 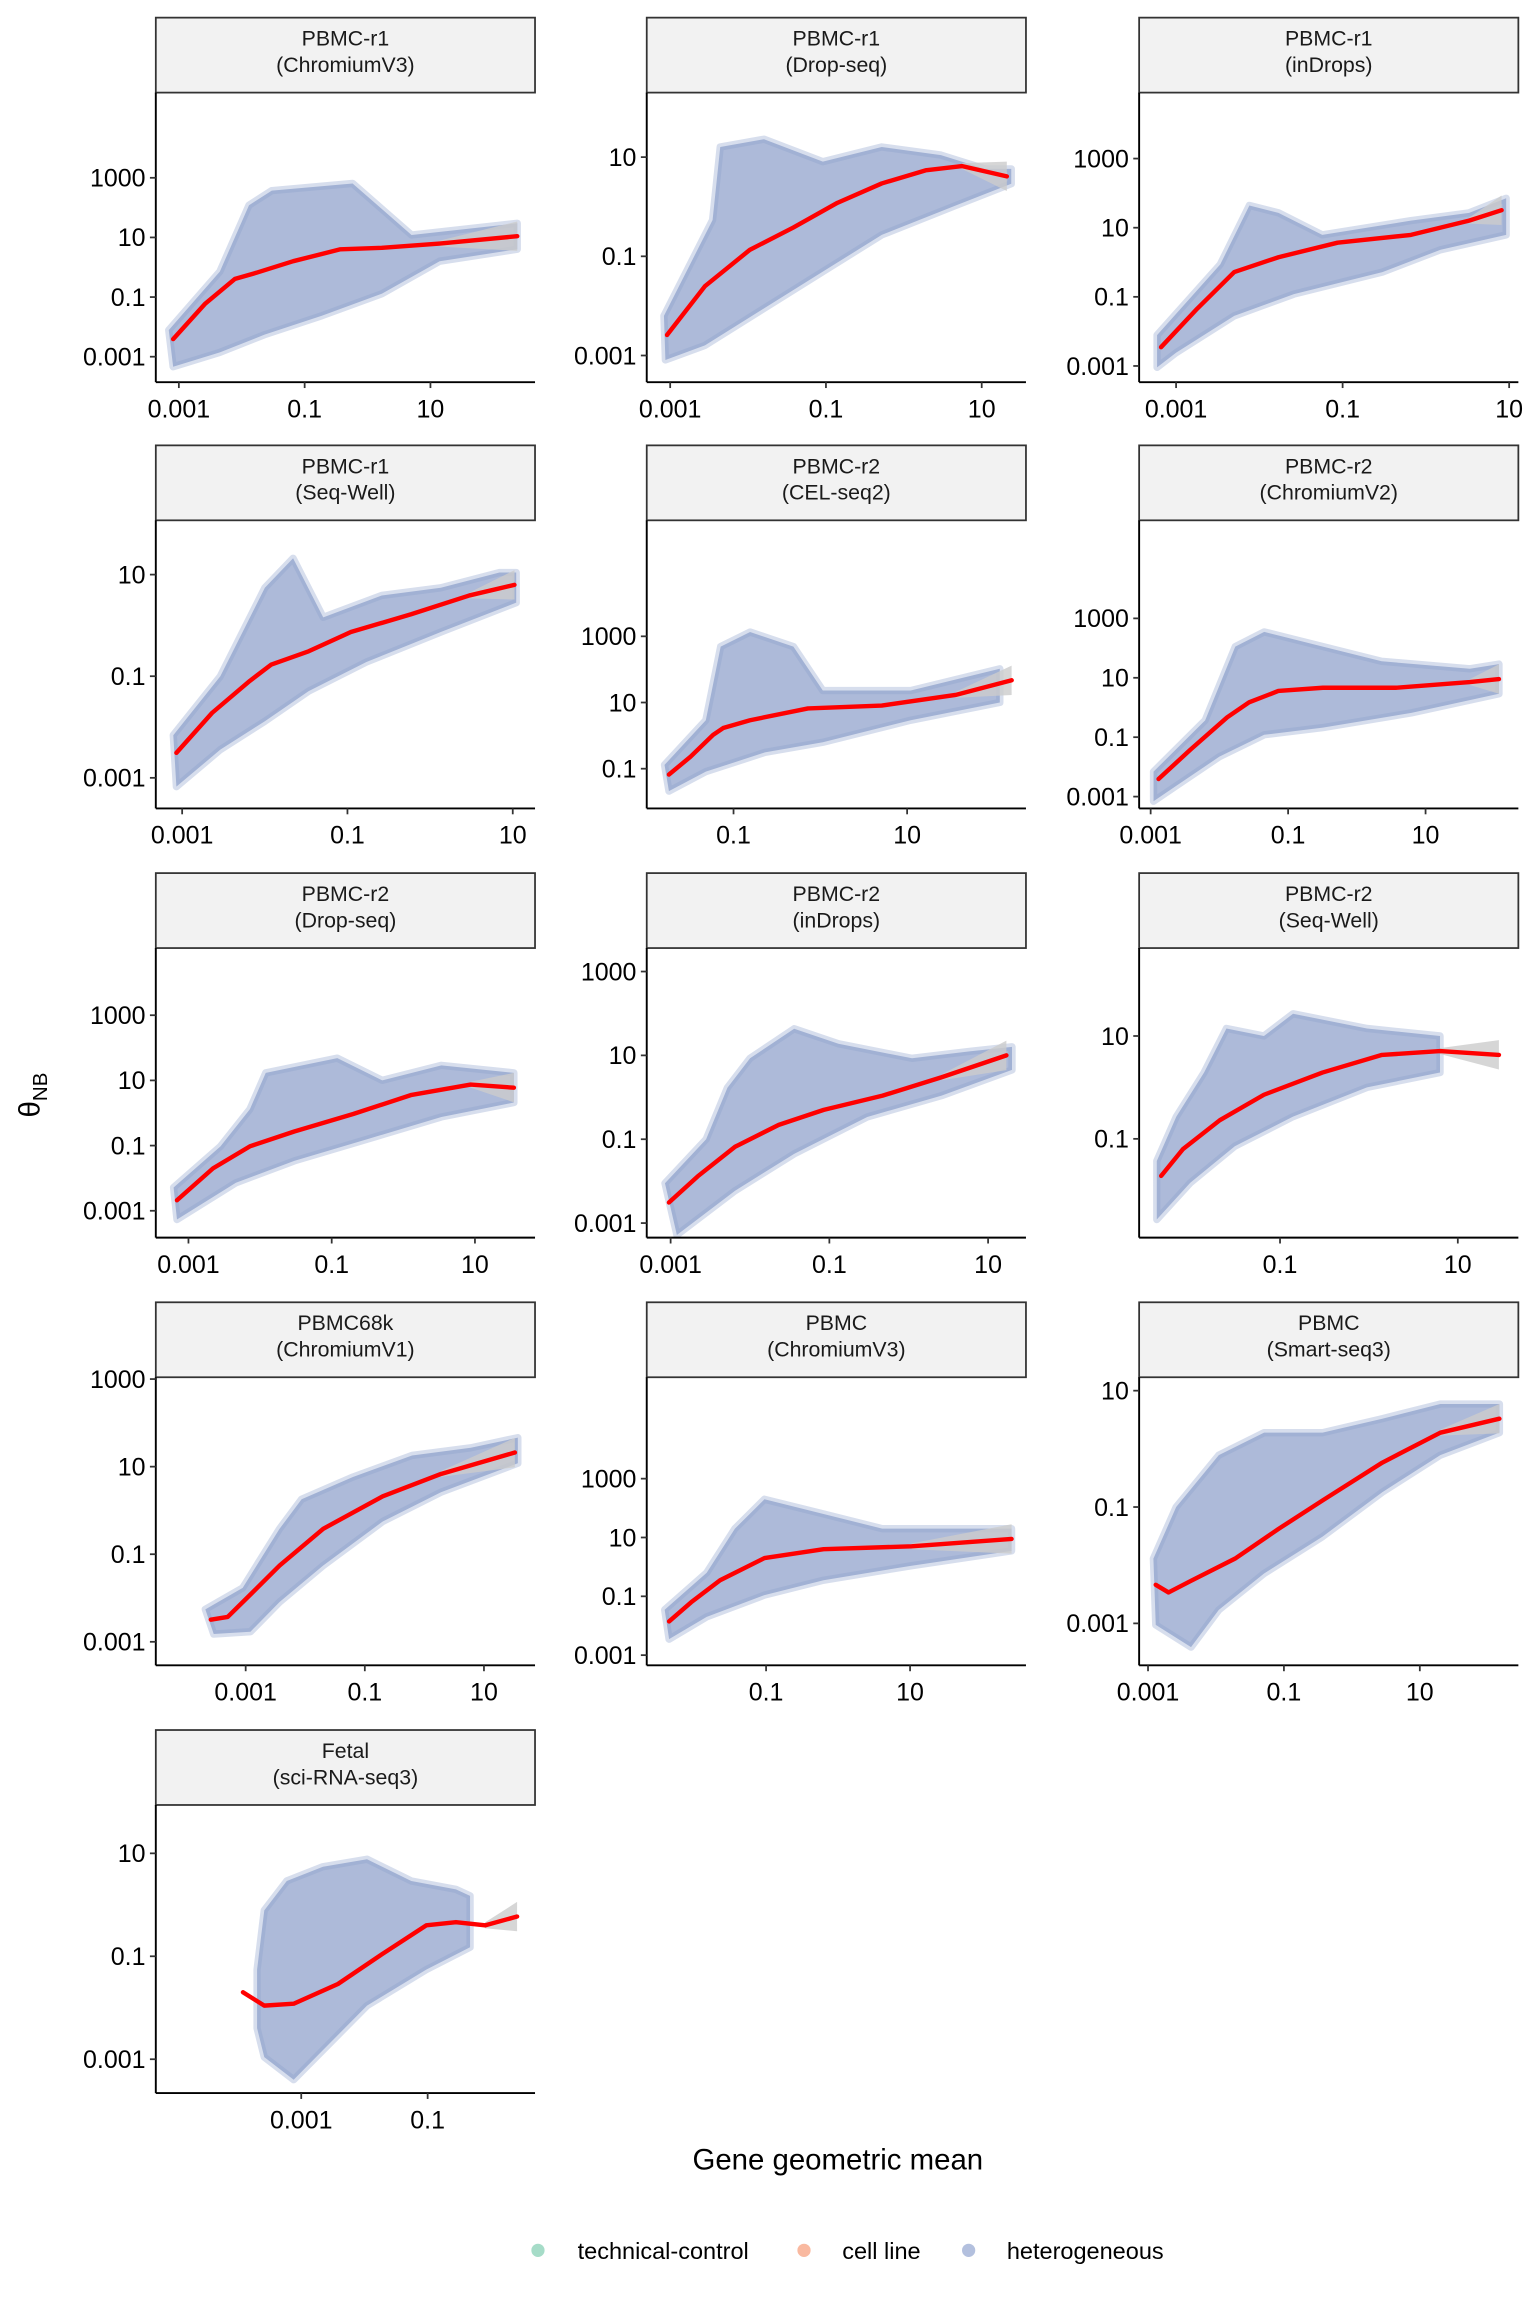 I want to click on facet-strip-label: (Seq-Well), so click(x=1329, y=920).